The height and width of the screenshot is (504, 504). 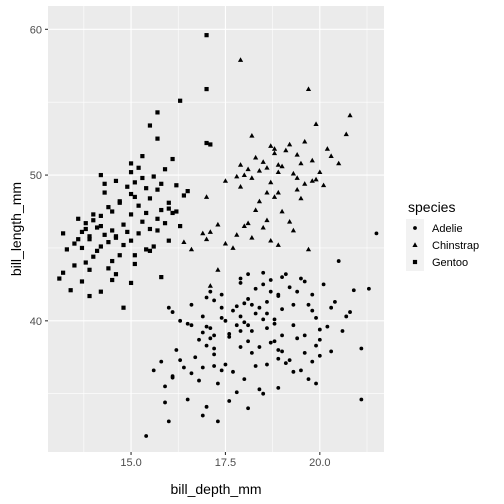 I want to click on x-tick-label: 20.0, so click(x=319, y=463).